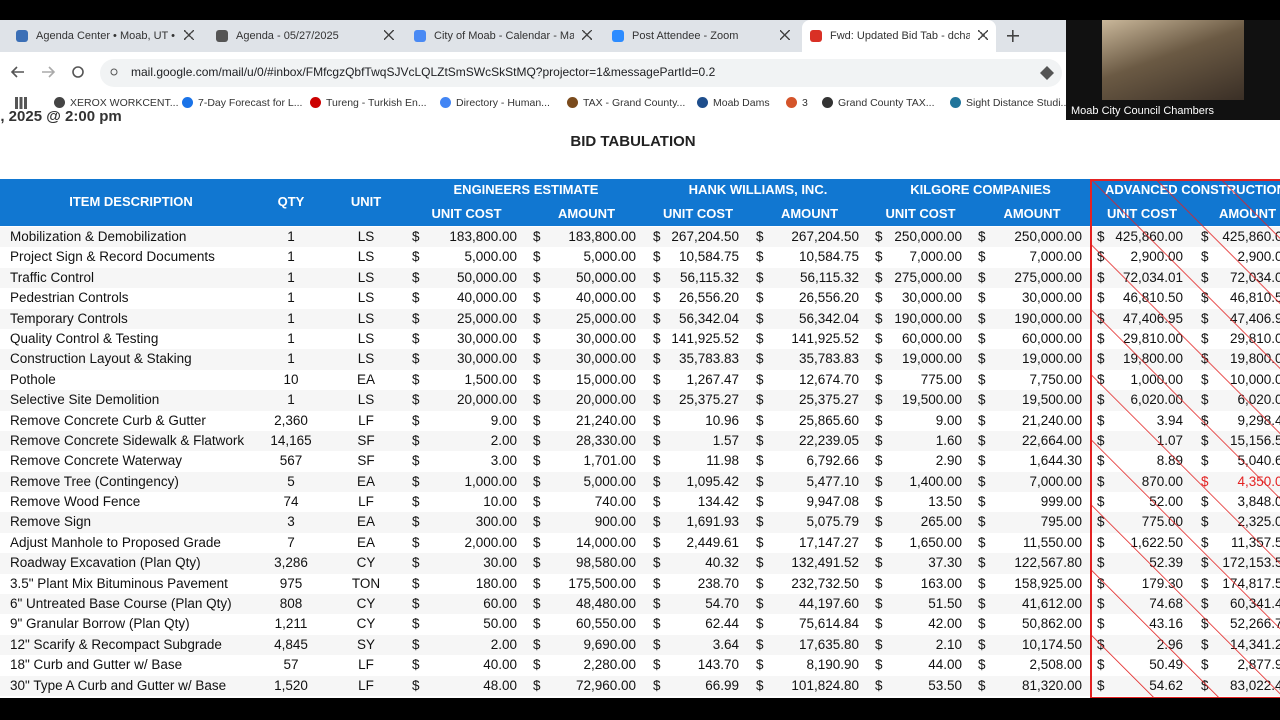  What do you see at coordinates (931, 338) in the screenshot?
I see `amount: 60,000.00` at bounding box center [931, 338].